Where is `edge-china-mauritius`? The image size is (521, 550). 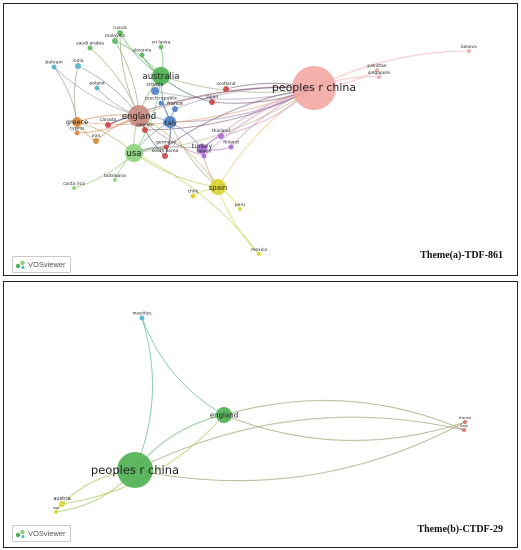 edge-china-mauritius is located at coordinates (144, 394).